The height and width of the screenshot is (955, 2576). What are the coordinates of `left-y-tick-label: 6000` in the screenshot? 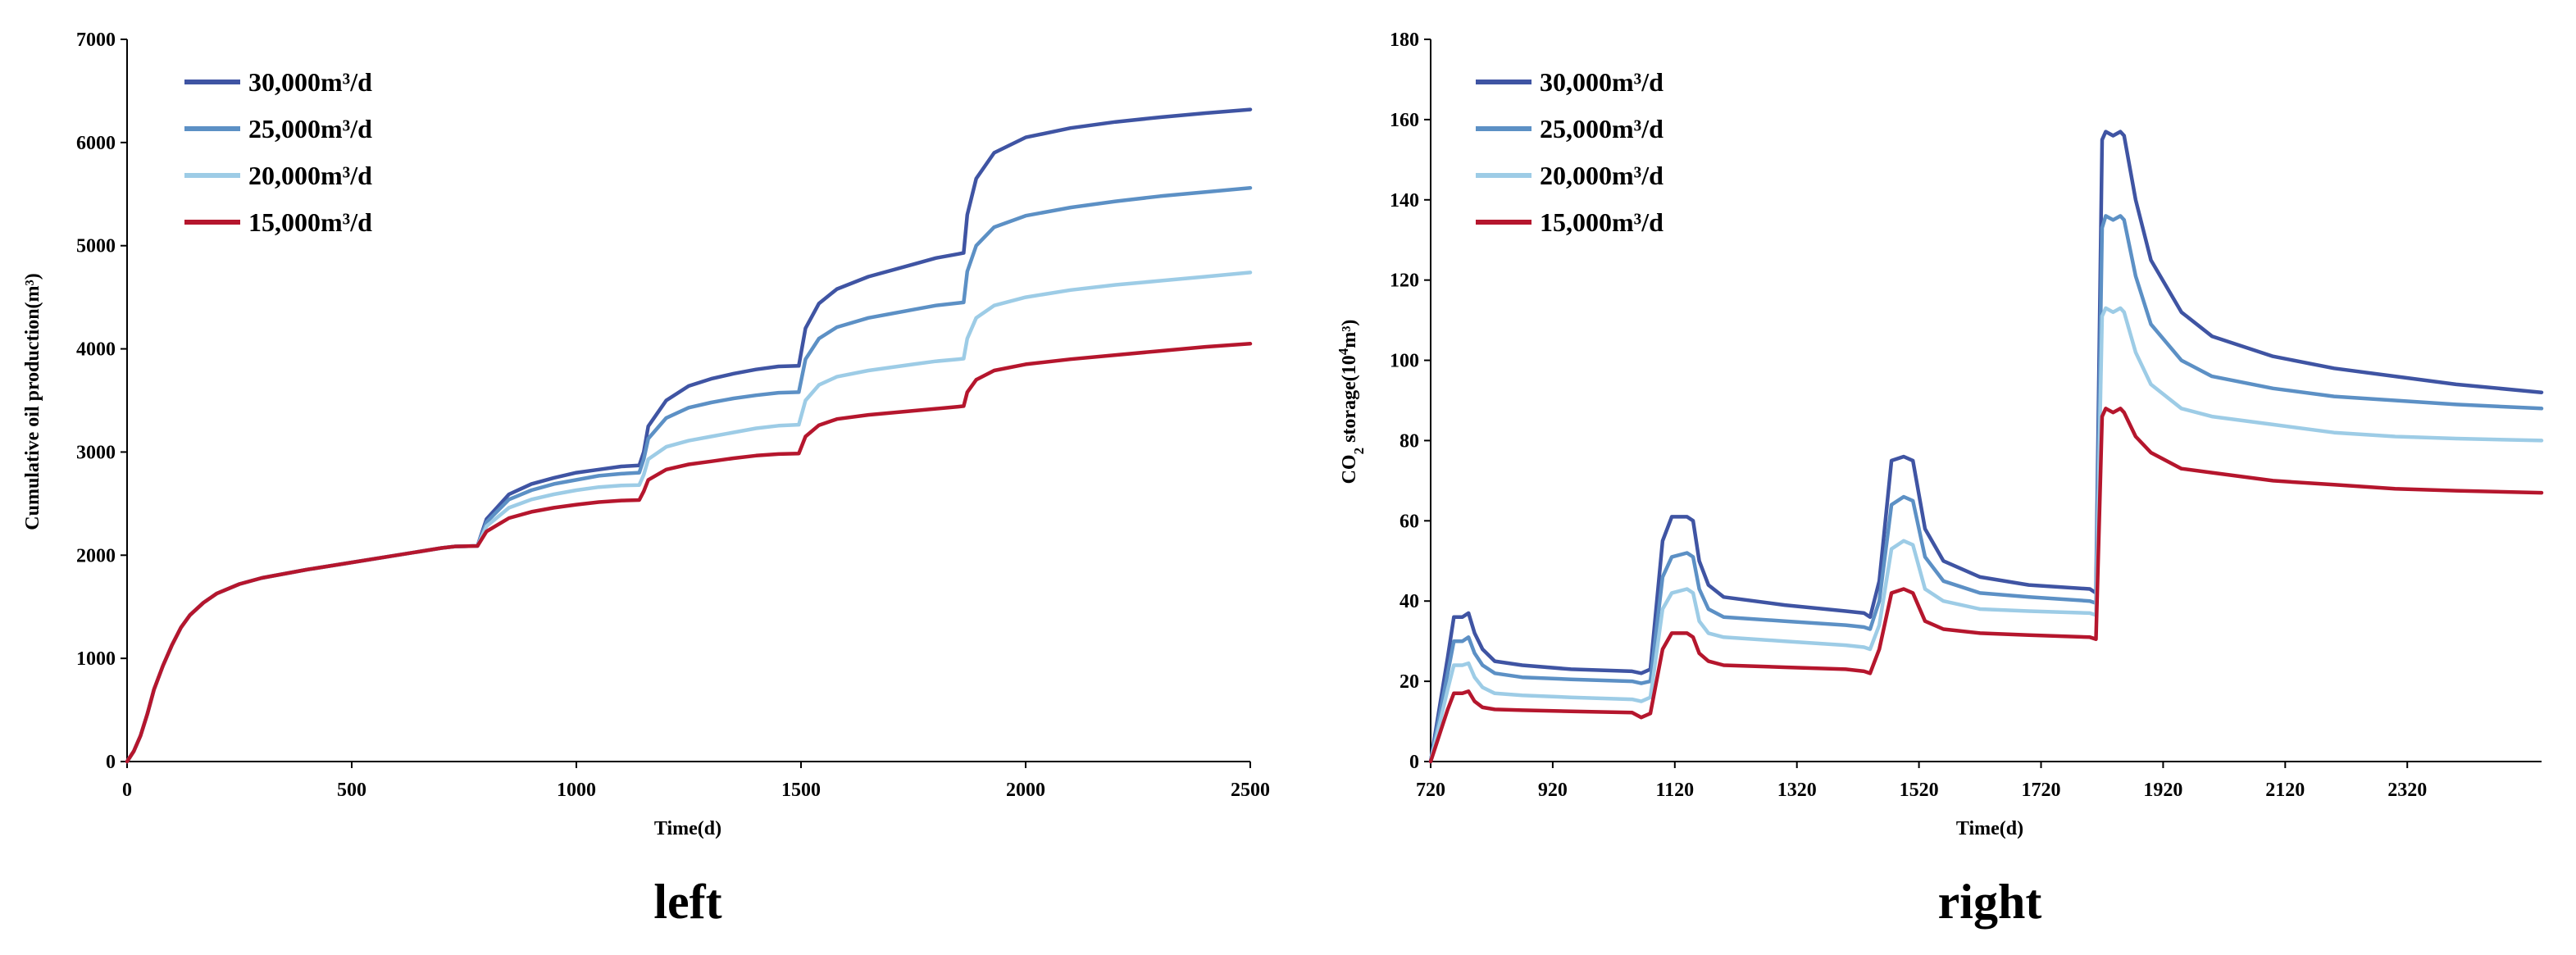 It's located at (96, 143).